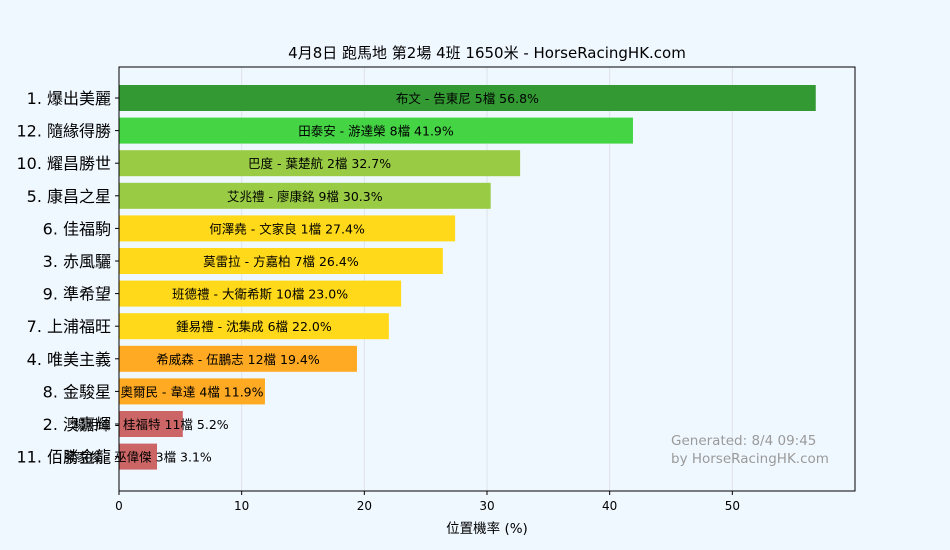  I want to click on watermark-line: Generated: 8/4 09:45, so click(743, 441).